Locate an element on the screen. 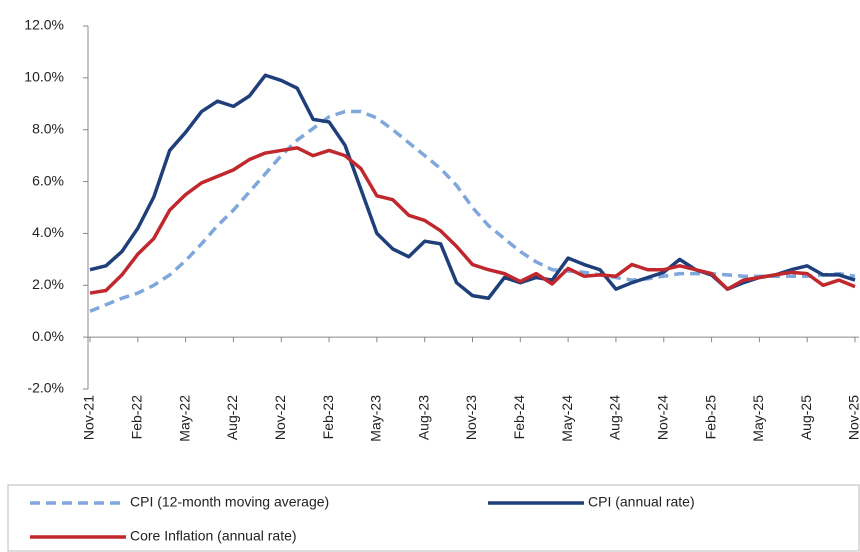 Image resolution: width=860 pixels, height=552 pixels. y-tick-label: 10.0% is located at coordinates (44, 77).